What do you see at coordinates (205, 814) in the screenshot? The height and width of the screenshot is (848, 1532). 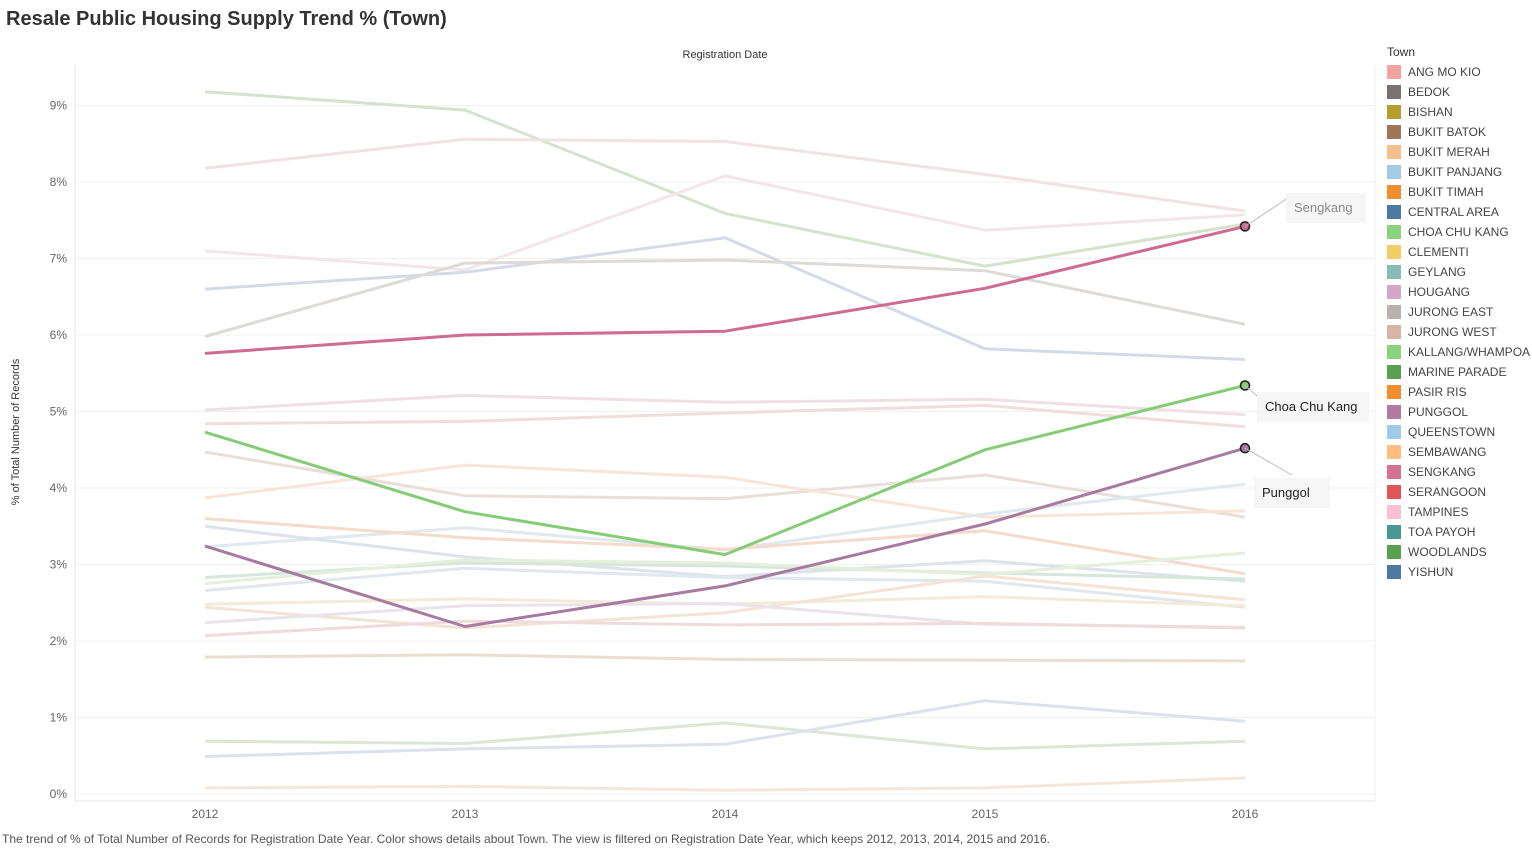 I see `x-tick-label: 2012` at bounding box center [205, 814].